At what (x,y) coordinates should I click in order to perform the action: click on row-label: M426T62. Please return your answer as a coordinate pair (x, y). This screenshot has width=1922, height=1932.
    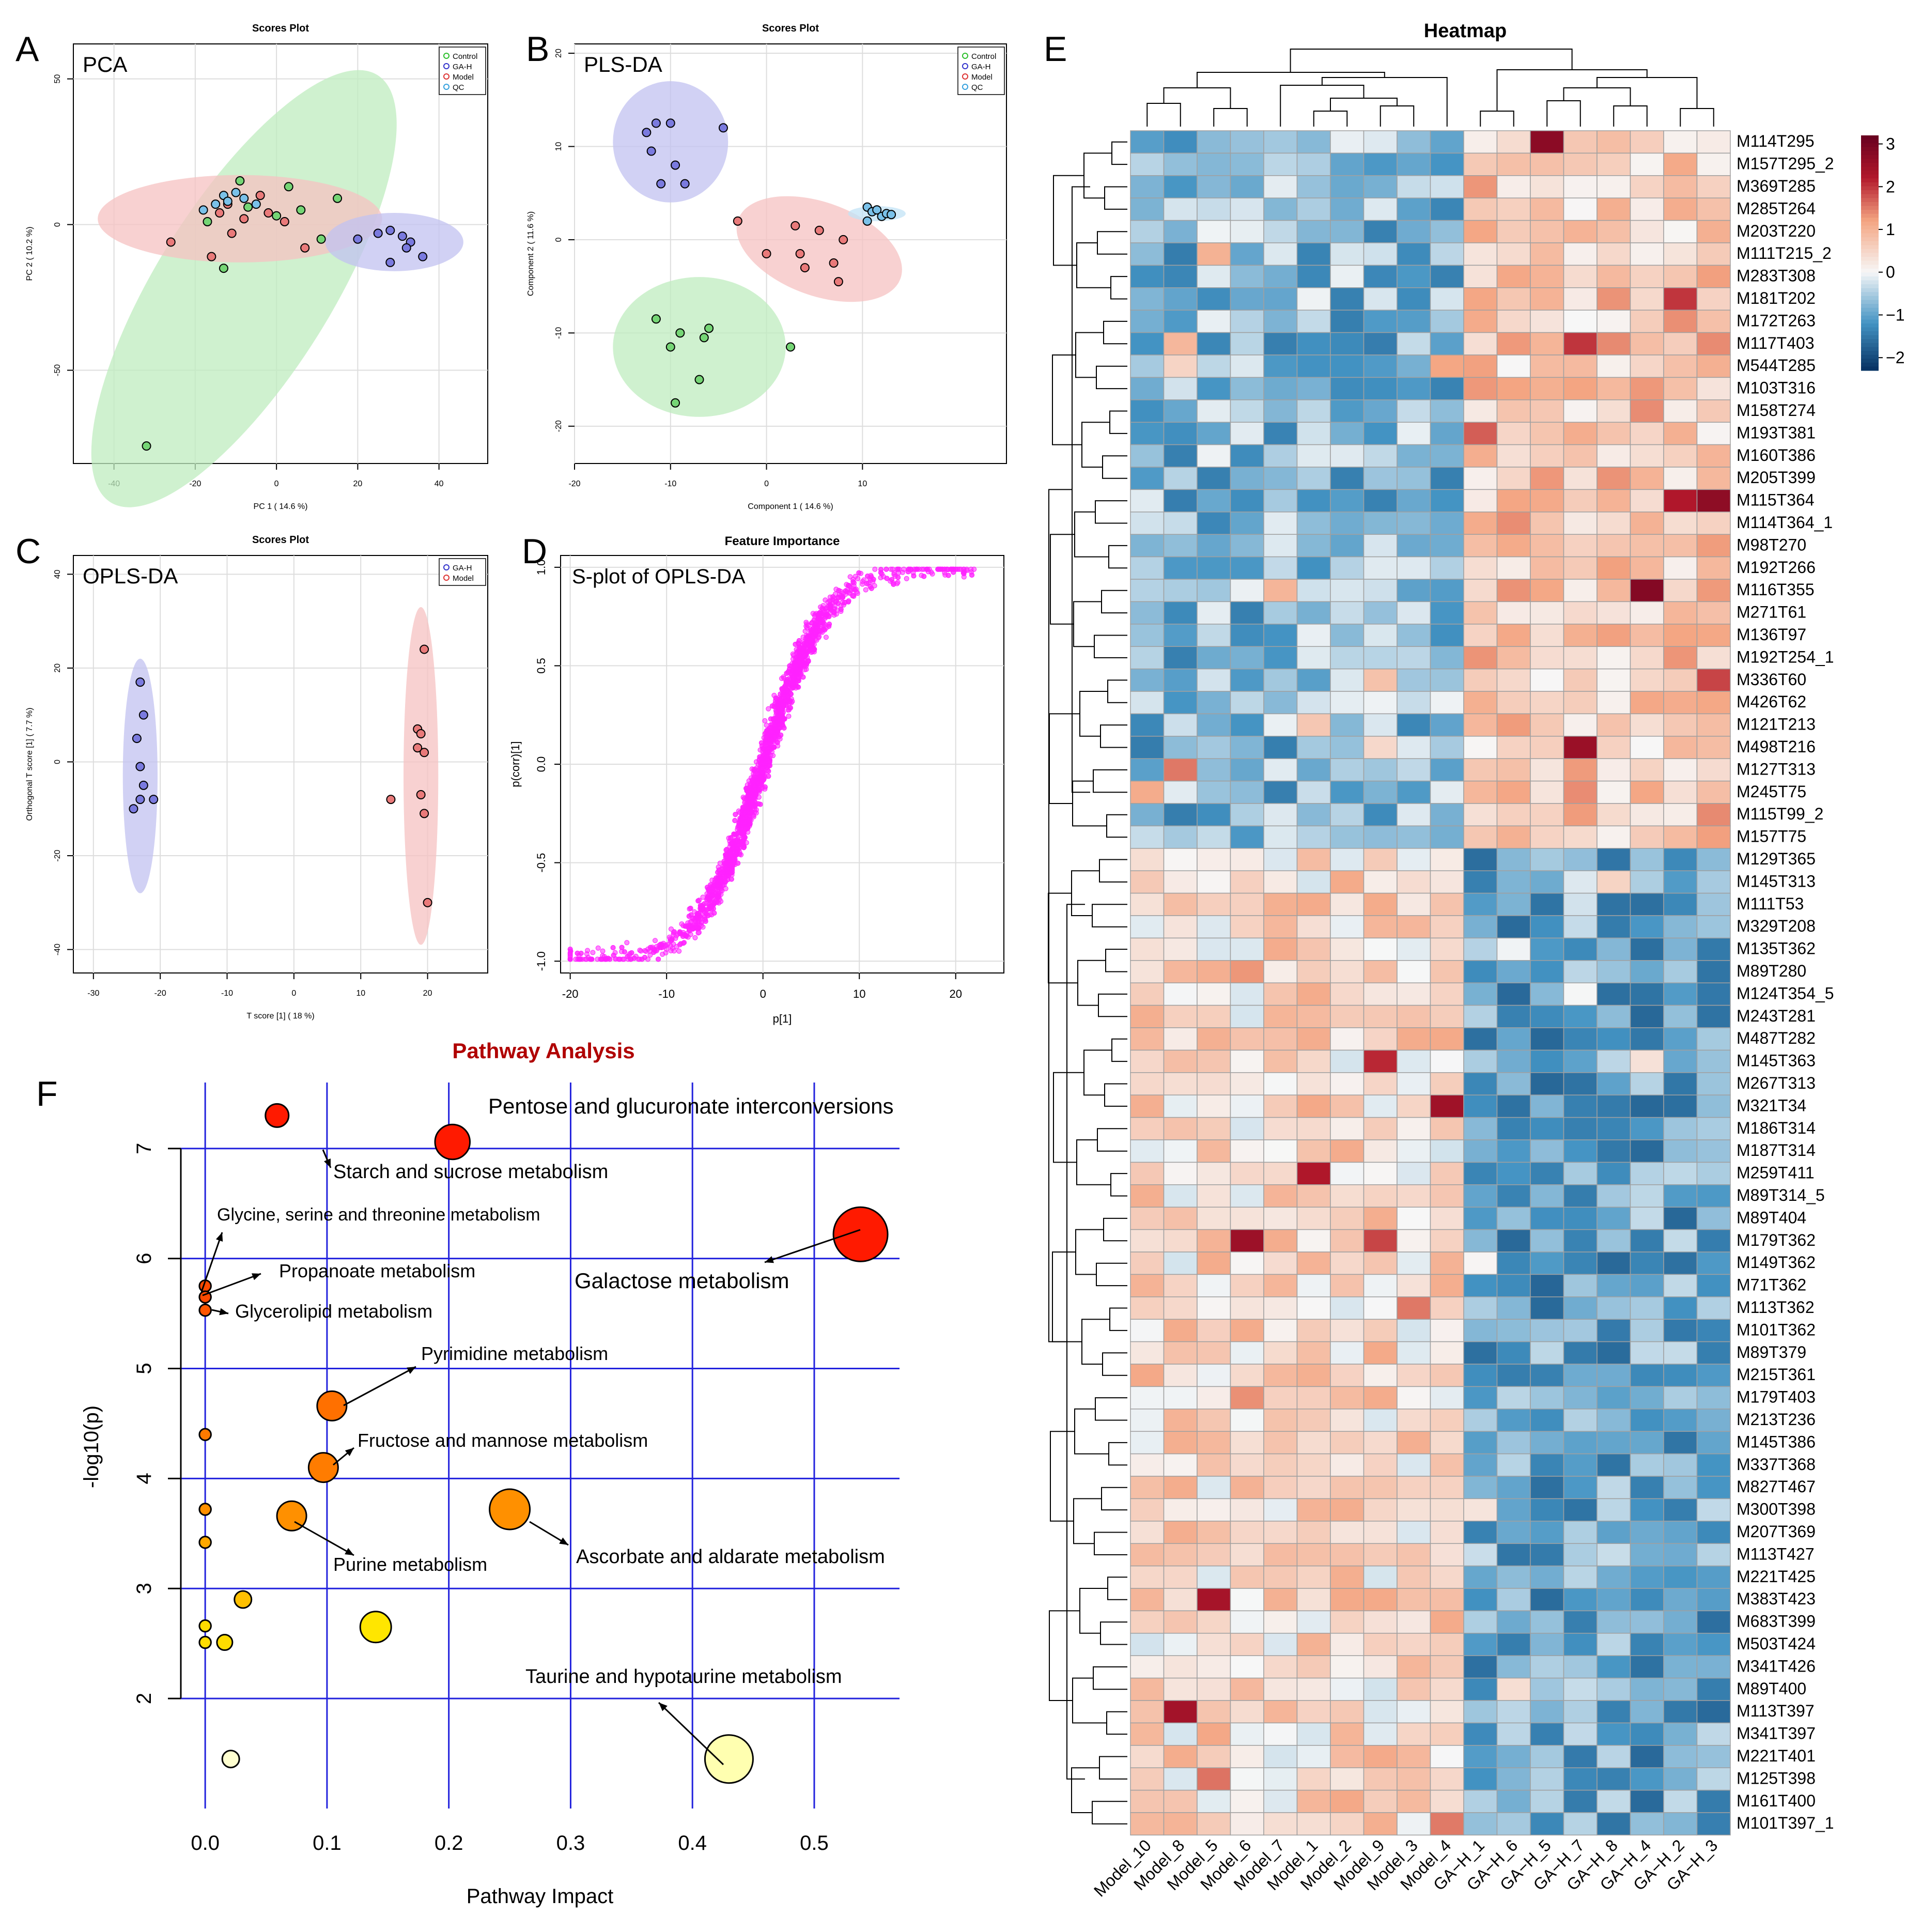
    Looking at the image, I should click on (1772, 701).